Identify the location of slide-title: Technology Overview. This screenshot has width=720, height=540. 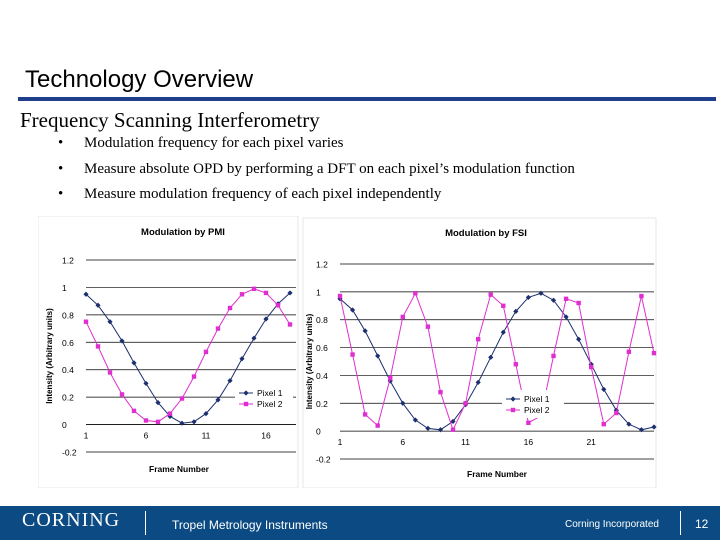
(139, 79).